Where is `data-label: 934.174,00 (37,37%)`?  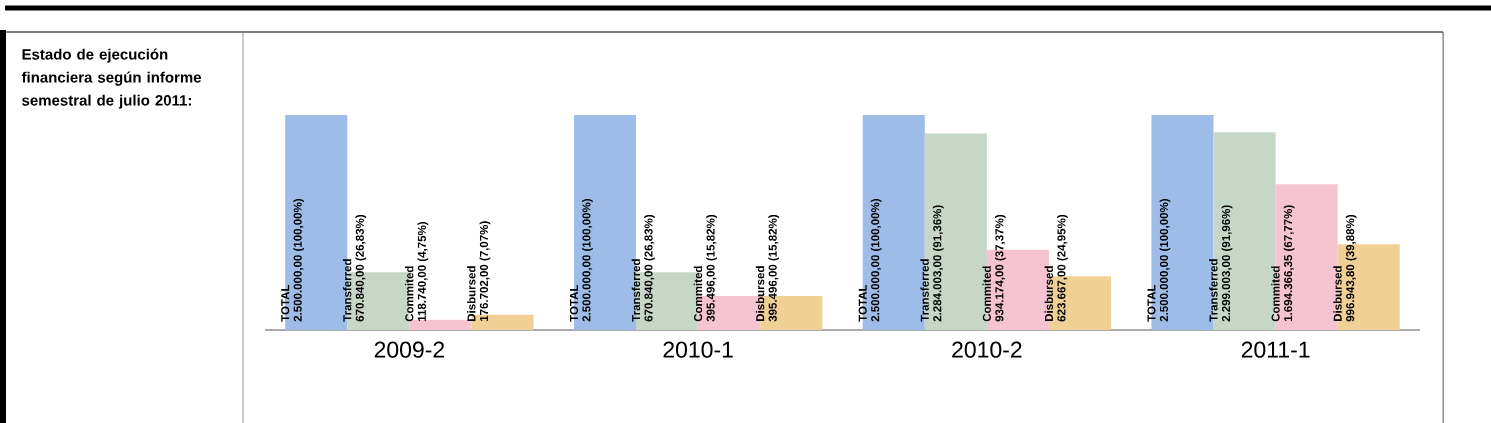 data-label: 934.174,00 (37,37%) is located at coordinates (1000, 268).